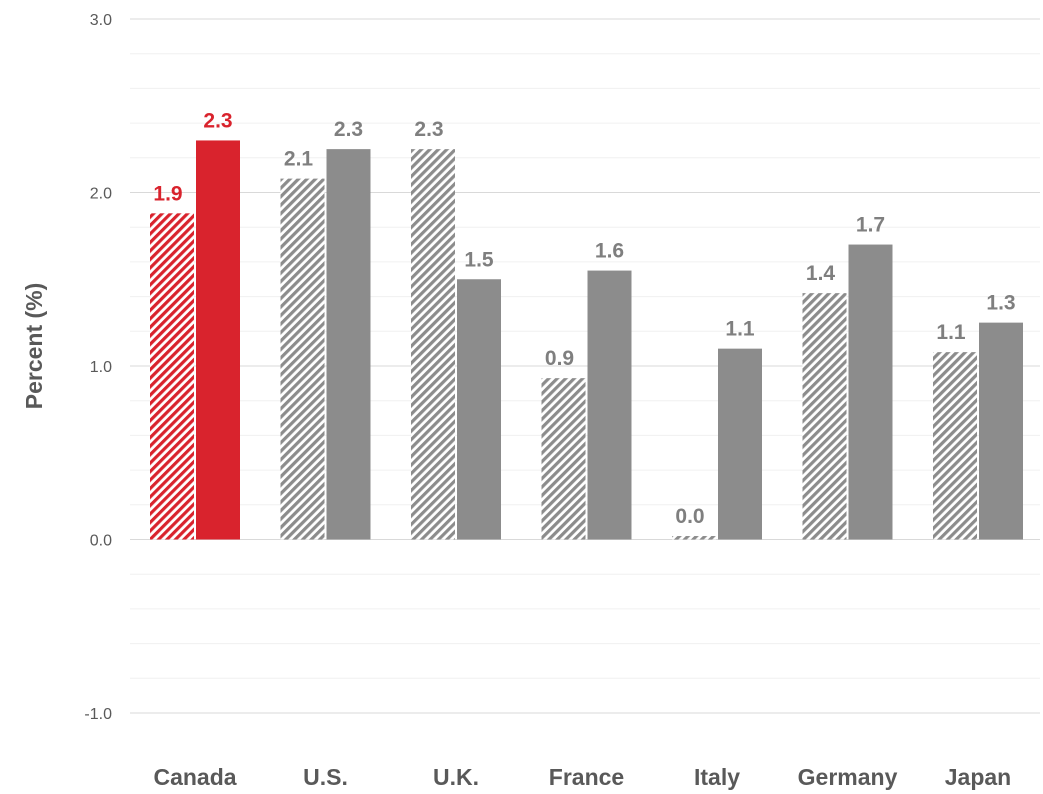 The width and height of the screenshot is (1043, 794). I want to click on bar-italy-hatched, so click(694, 538).